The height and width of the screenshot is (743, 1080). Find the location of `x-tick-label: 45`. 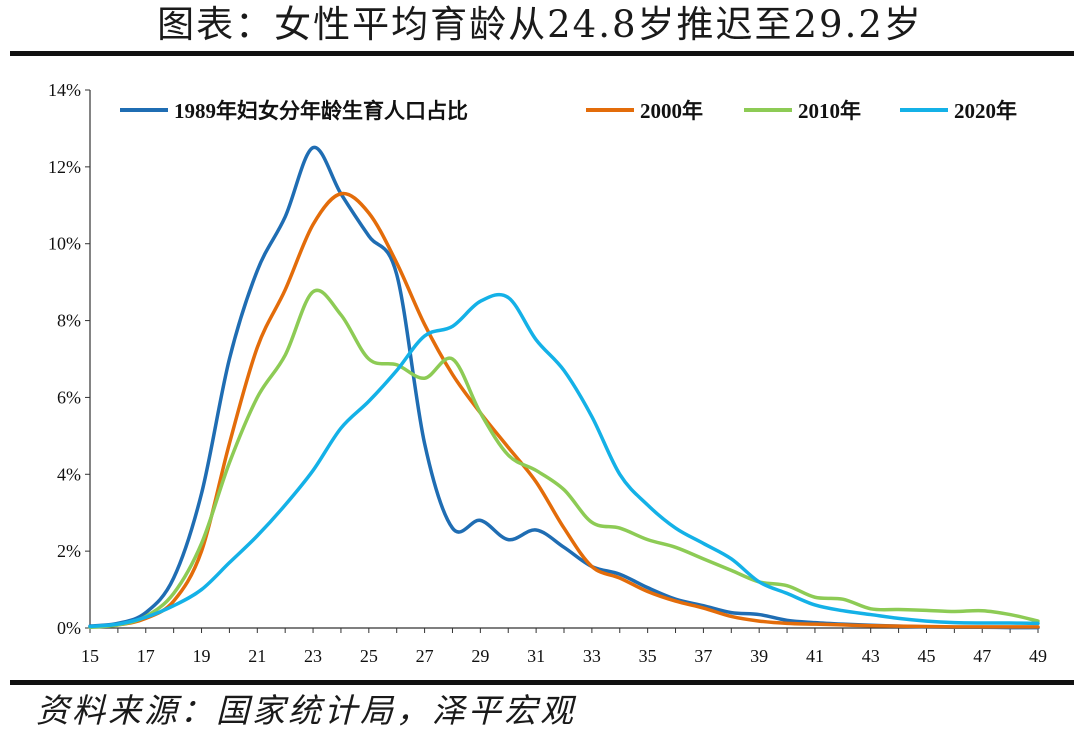

x-tick-label: 45 is located at coordinates (926, 656).